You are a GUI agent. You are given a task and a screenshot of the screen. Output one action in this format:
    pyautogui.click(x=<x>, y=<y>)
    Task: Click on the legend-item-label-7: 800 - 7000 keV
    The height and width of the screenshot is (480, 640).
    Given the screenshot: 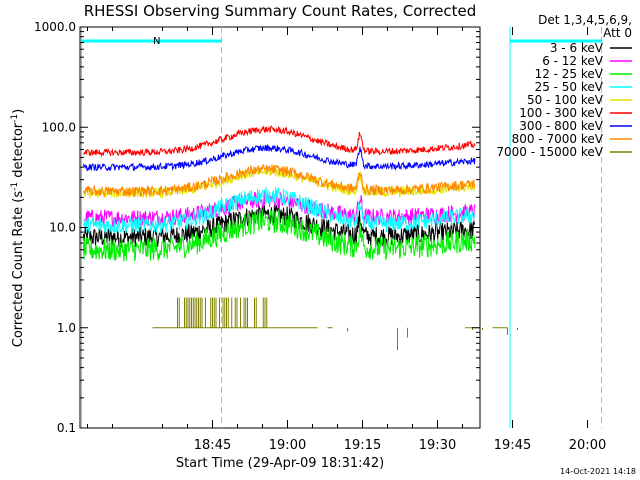 What is the action you would take?
    pyautogui.click(x=558, y=139)
    